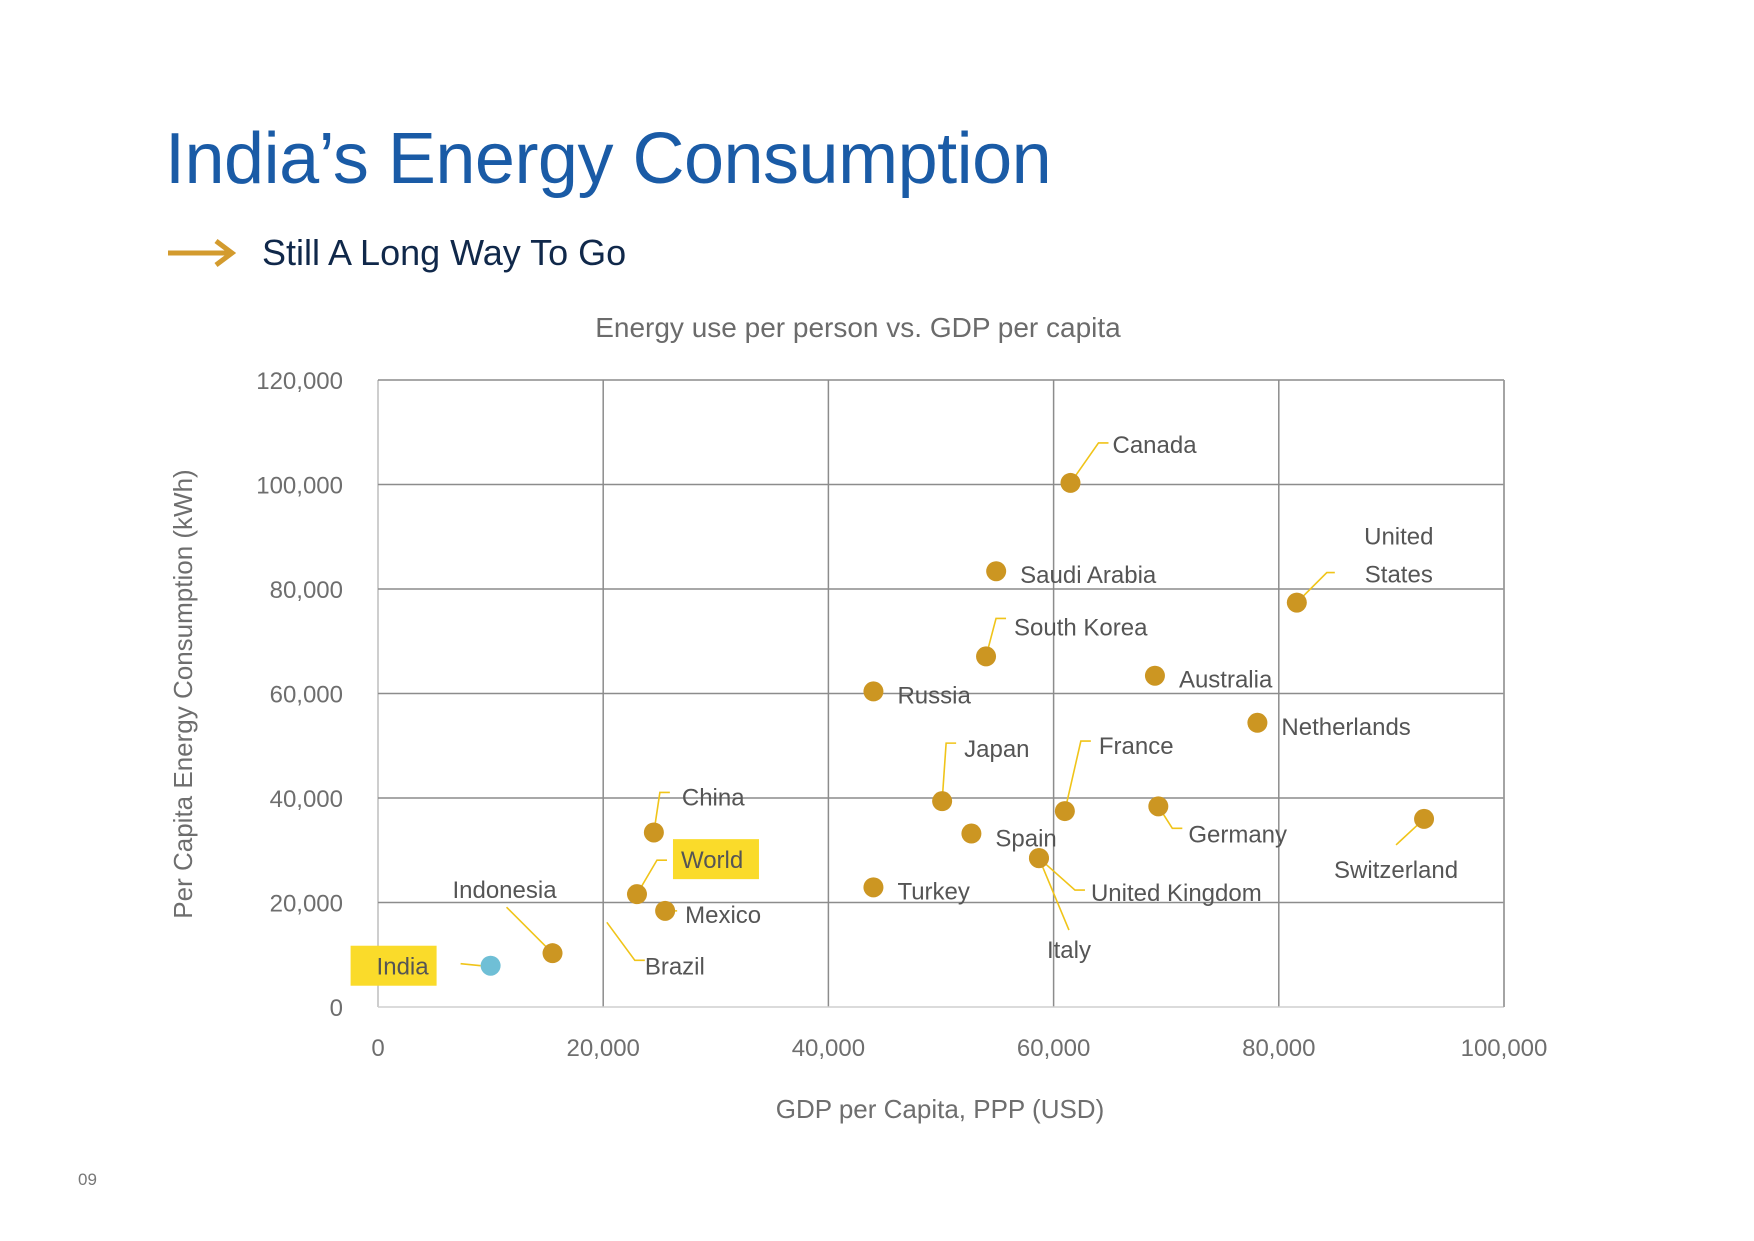 The image size is (1754, 1241). I want to click on slide-title: India’s Energy Consumption, so click(608, 159).